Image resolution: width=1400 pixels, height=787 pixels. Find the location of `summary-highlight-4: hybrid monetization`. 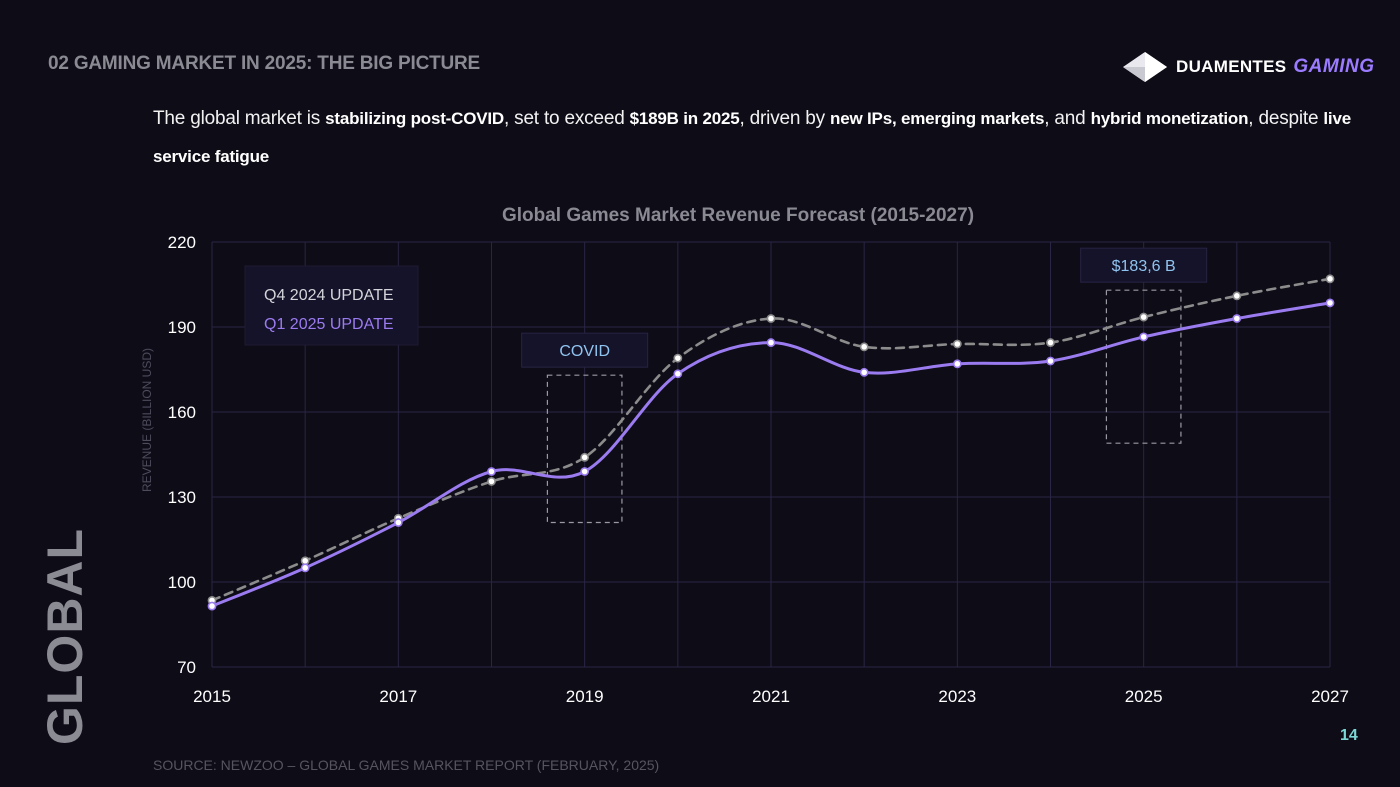

summary-highlight-4: hybrid monetization is located at coordinates (1169, 118).